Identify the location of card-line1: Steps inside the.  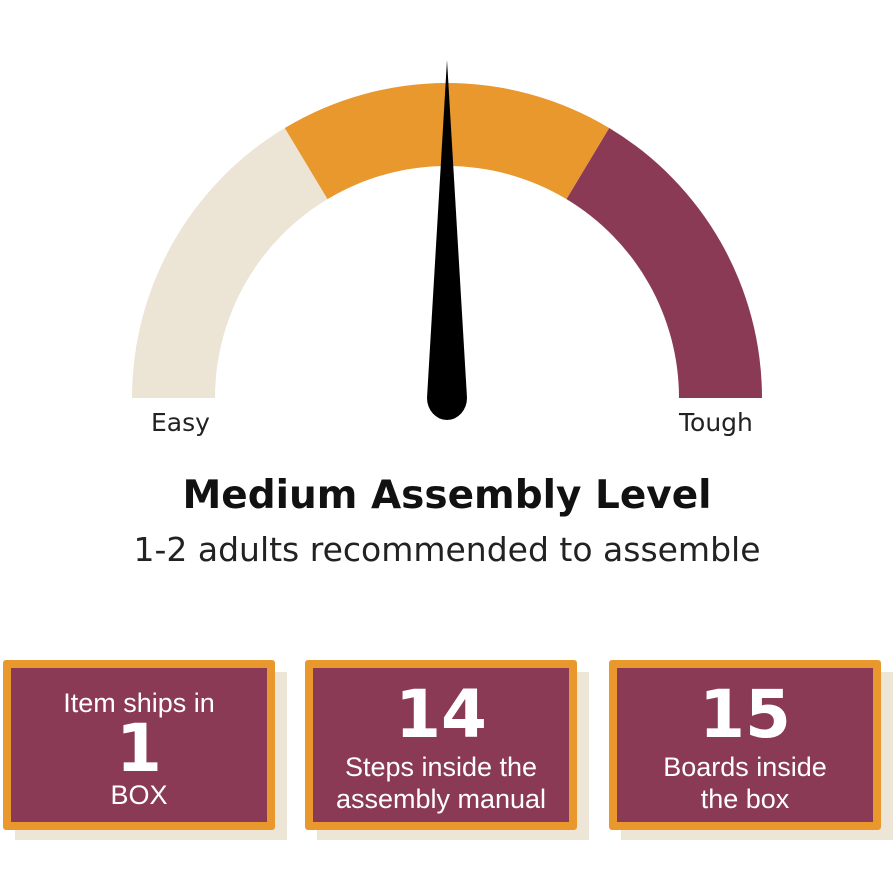
(441, 767).